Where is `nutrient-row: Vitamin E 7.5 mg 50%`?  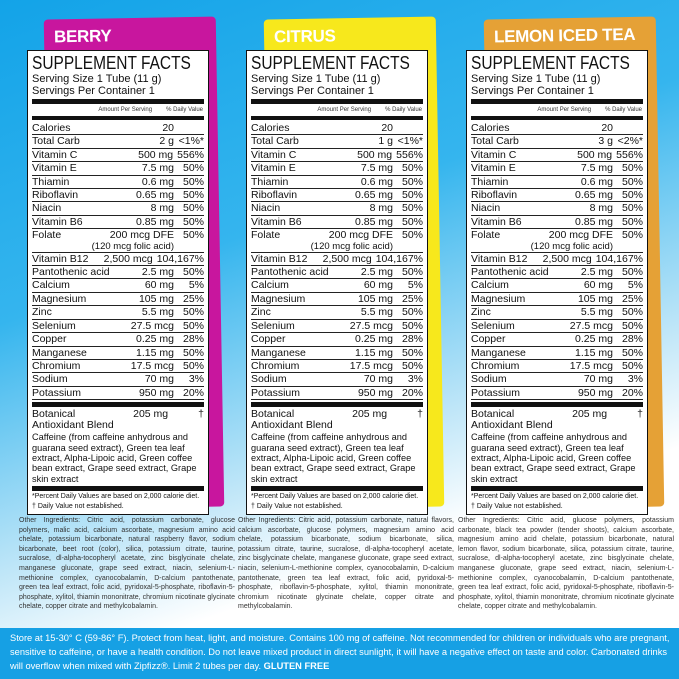 nutrient-row: Vitamin E 7.5 mg 50% is located at coordinates (337, 169).